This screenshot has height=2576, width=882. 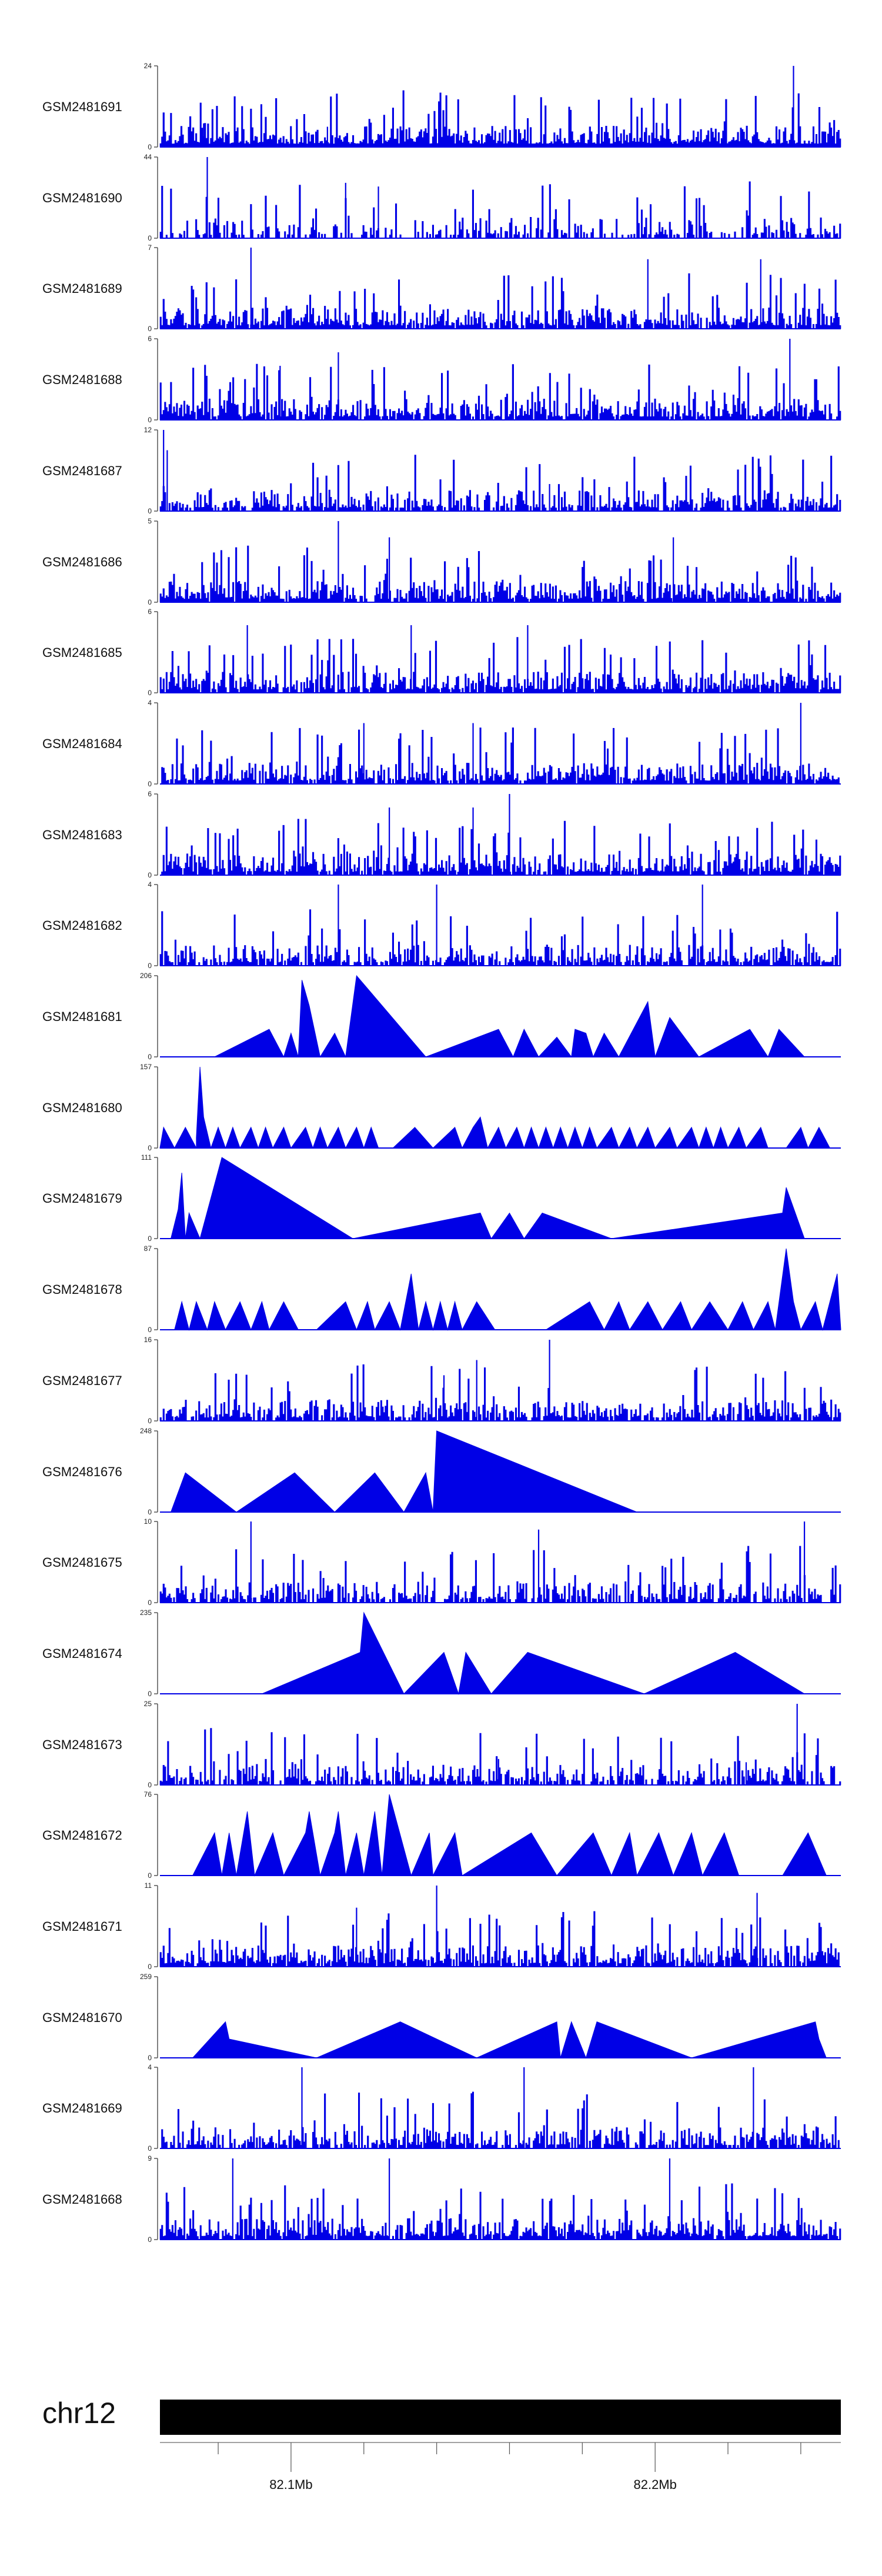 What do you see at coordinates (82, 652) in the screenshot?
I see `track-label: GSM2481685` at bounding box center [82, 652].